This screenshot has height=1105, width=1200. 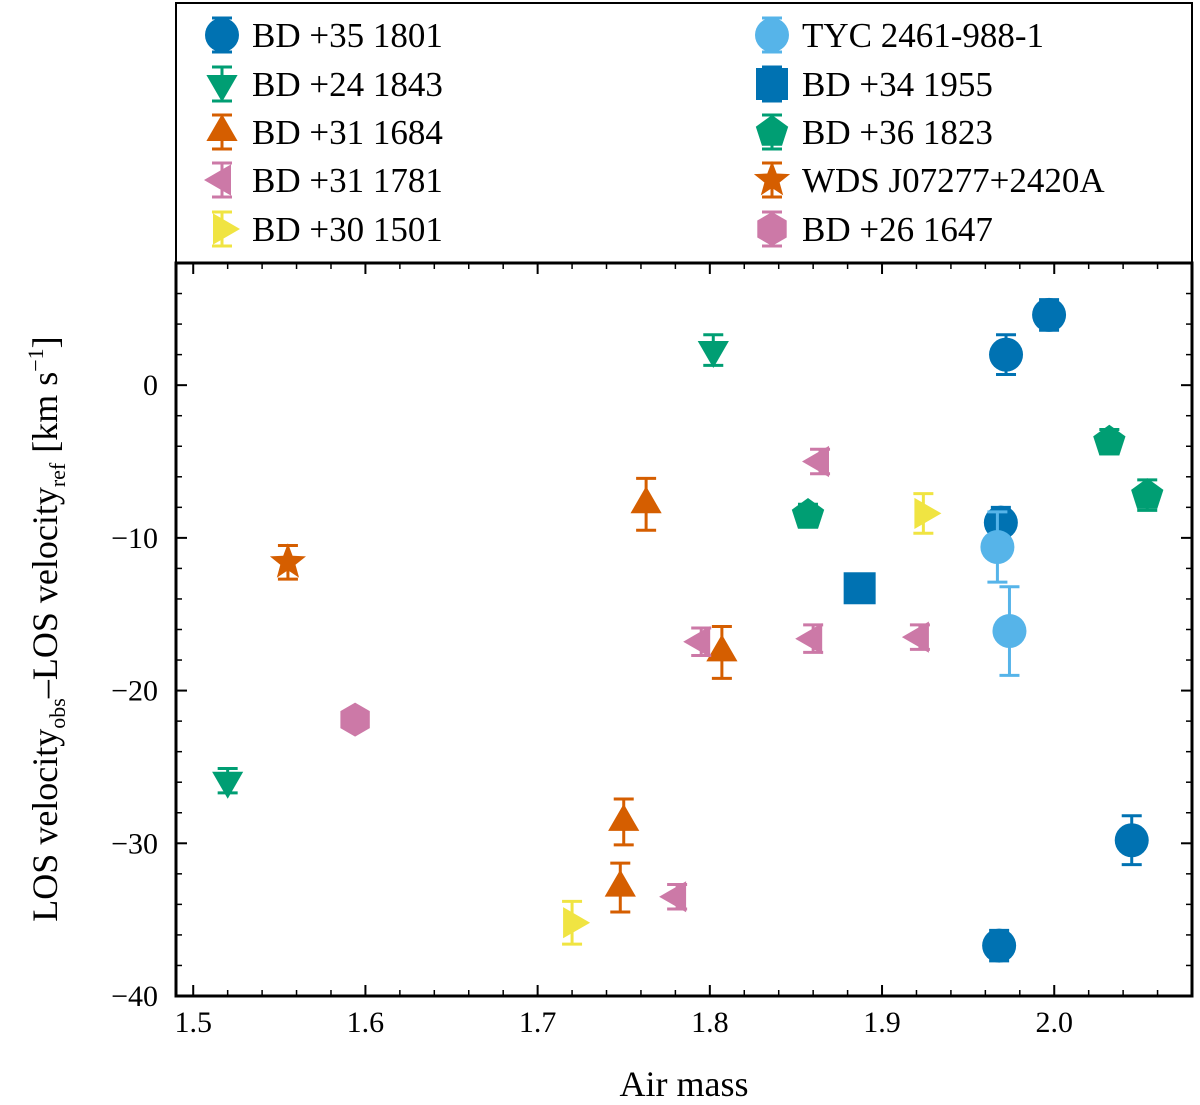 I want to click on x-tick-label: 1.7, so click(x=538, y=1022).